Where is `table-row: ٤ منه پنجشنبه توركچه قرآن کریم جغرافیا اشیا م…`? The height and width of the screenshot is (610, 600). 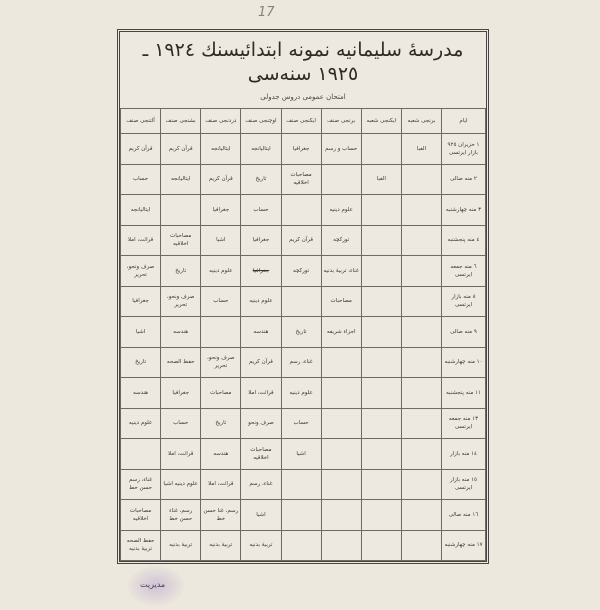
table-row: ٤ منه پنجشنبه توركچه قرآن کریم جغرافیا اشیا م… is located at coordinates (302, 240).